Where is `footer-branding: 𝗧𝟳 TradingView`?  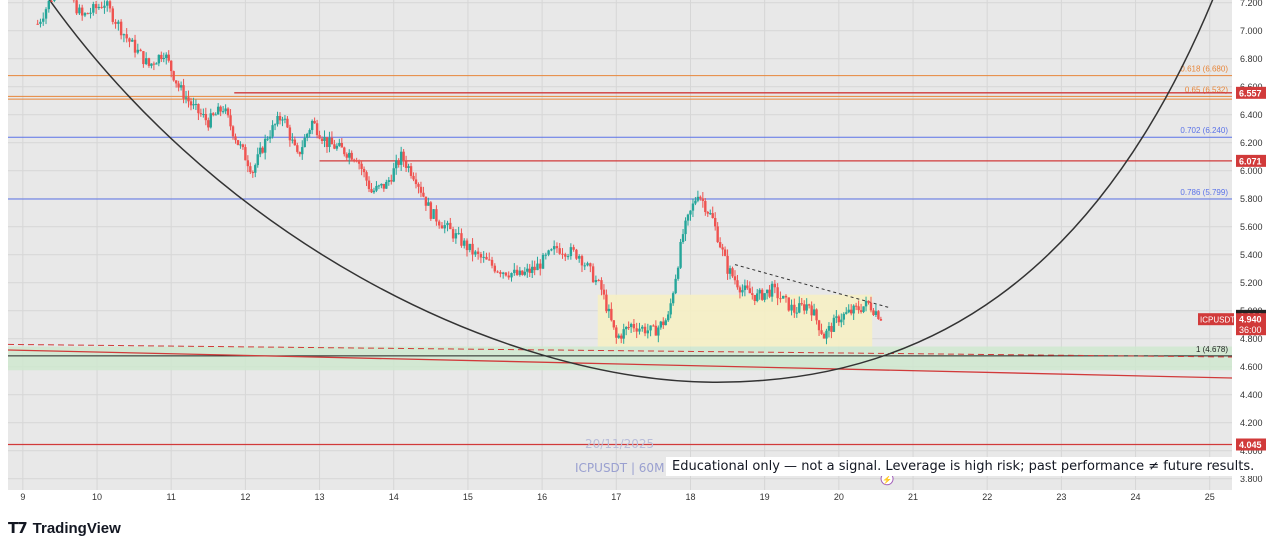
footer-branding: 𝗧𝟳 TradingView is located at coordinates (64, 528).